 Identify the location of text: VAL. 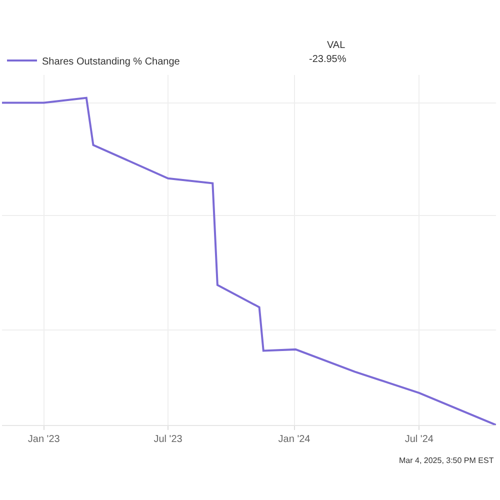
(336, 45).